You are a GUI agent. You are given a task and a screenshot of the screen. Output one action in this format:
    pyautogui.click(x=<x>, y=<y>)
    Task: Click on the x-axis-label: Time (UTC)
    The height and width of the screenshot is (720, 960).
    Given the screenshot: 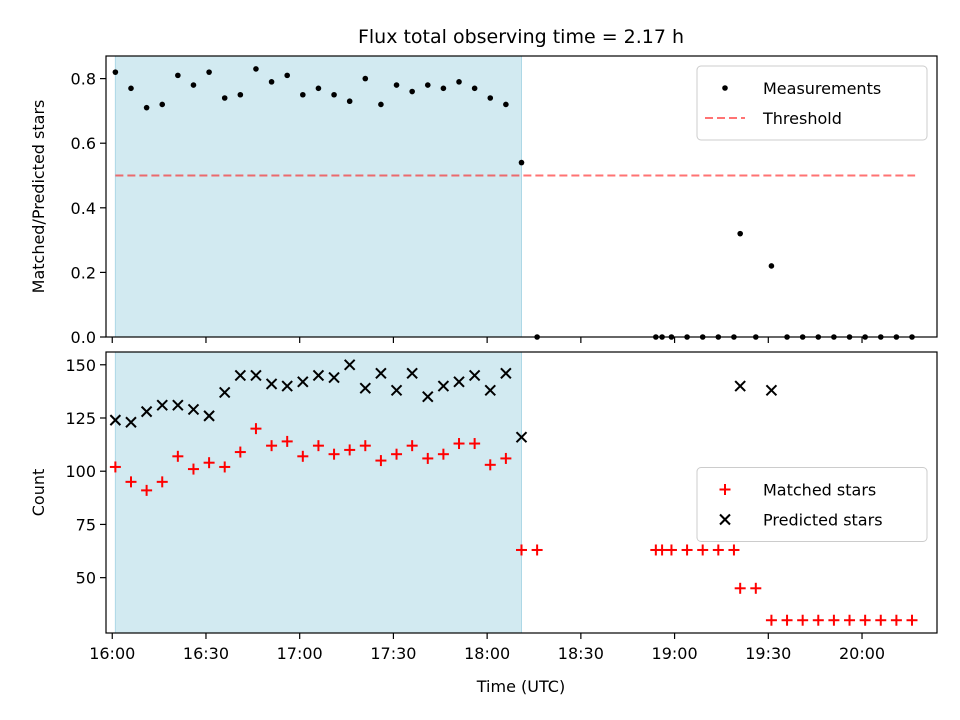 What is the action you would take?
    pyautogui.click(x=520, y=686)
    